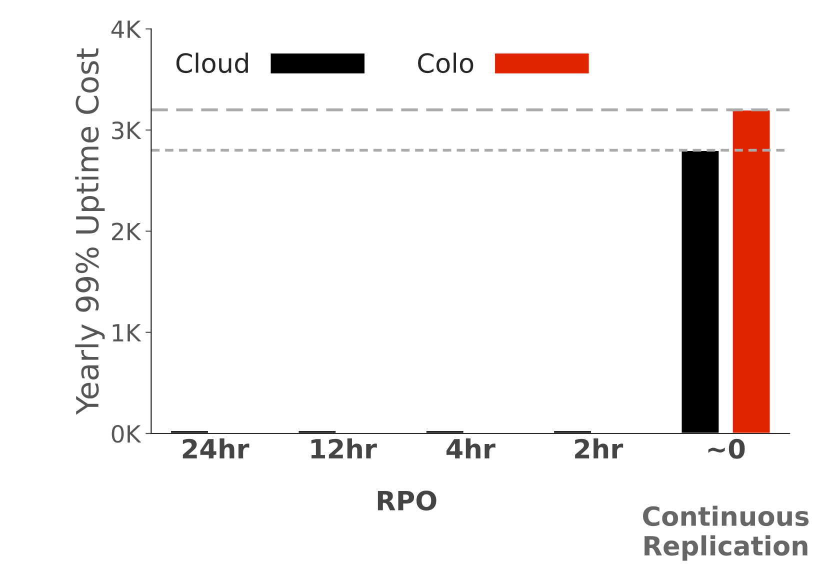 This screenshot has width=840, height=578. What do you see at coordinates (127, 433) in the screenshot?
I see `y-tick-label: 0K` at bounding box center [127, 433].